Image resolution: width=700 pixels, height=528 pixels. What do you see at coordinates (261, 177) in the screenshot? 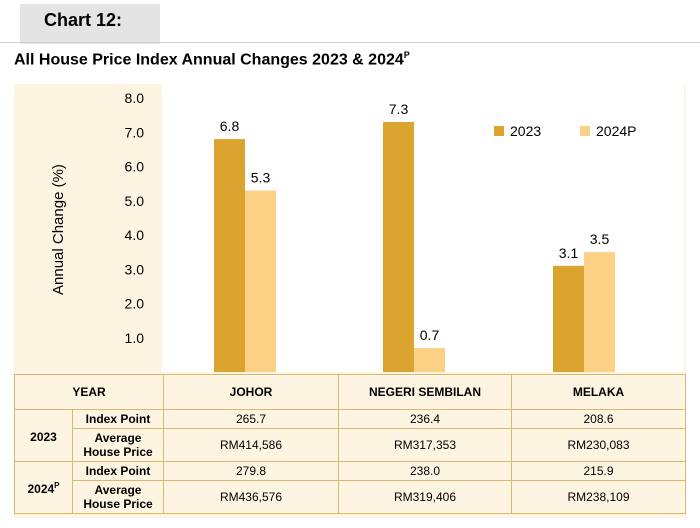
I see `data-label: 5.3` at bounding box center [261, 177].